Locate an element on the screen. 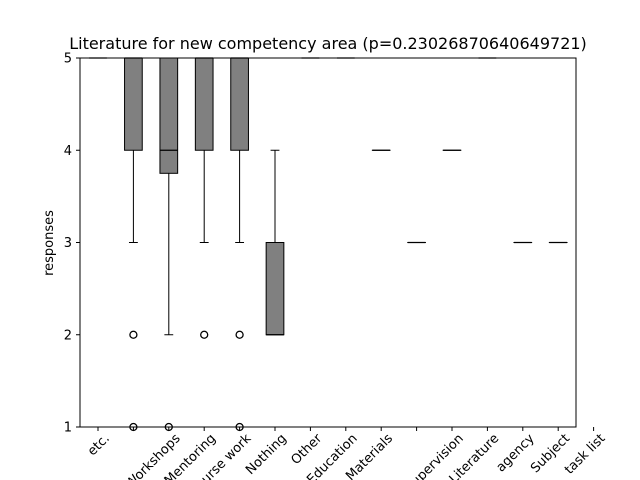 The image size is (640, 480). x-tick-label: etc. is located at coordinates (99, 445).